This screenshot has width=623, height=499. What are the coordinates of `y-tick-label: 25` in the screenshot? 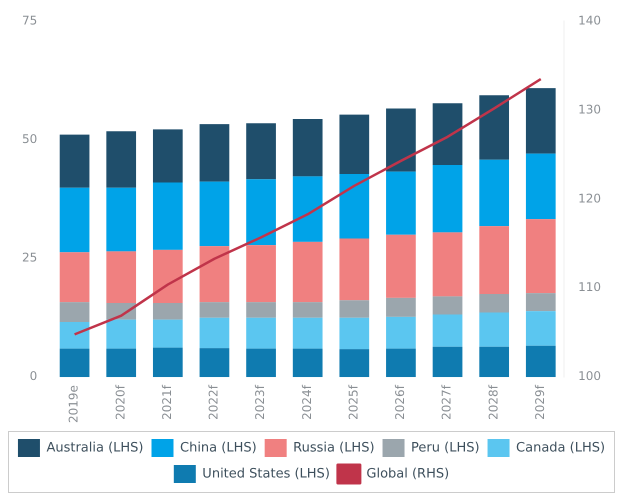 It's located at (30, 257).